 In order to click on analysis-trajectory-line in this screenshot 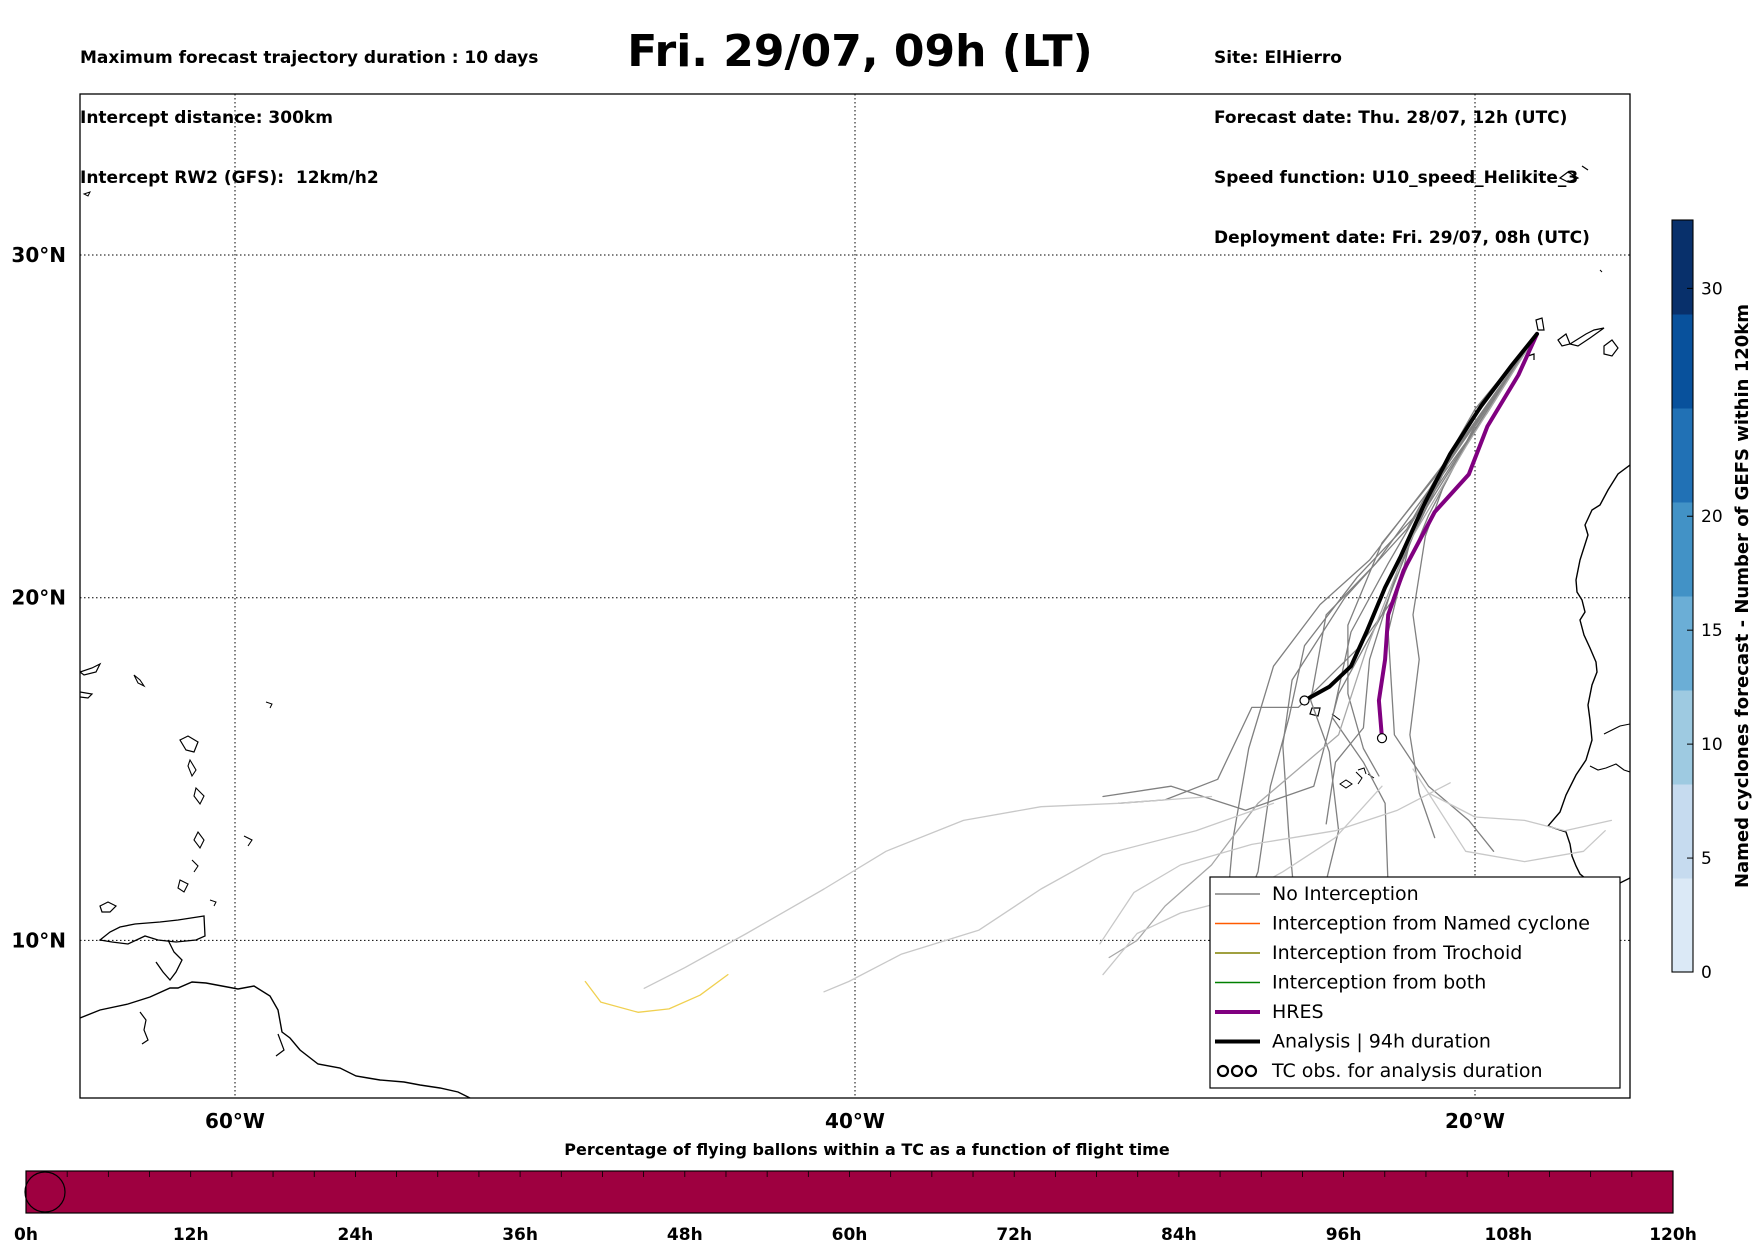, I will do `click(1420, 517)`.